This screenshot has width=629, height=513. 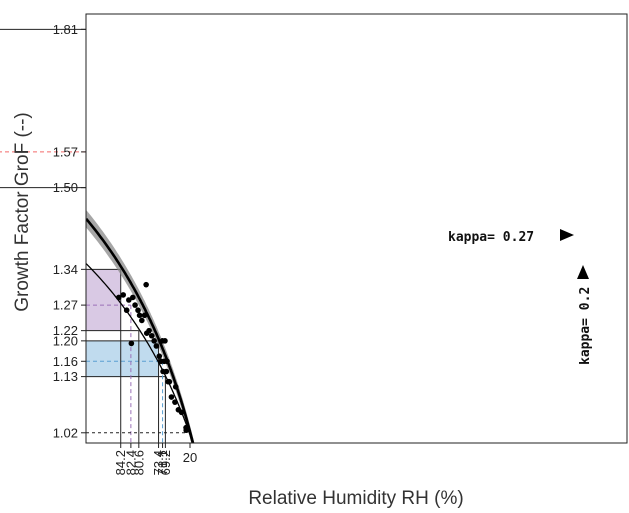 I want to click on y-tick-label-4: 1.22, so click(x=65, y=330).